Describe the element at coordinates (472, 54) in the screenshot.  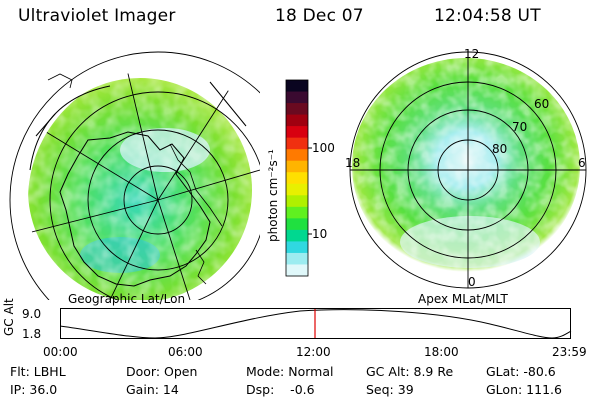
I see `mlt-label-12: 12` at that location.